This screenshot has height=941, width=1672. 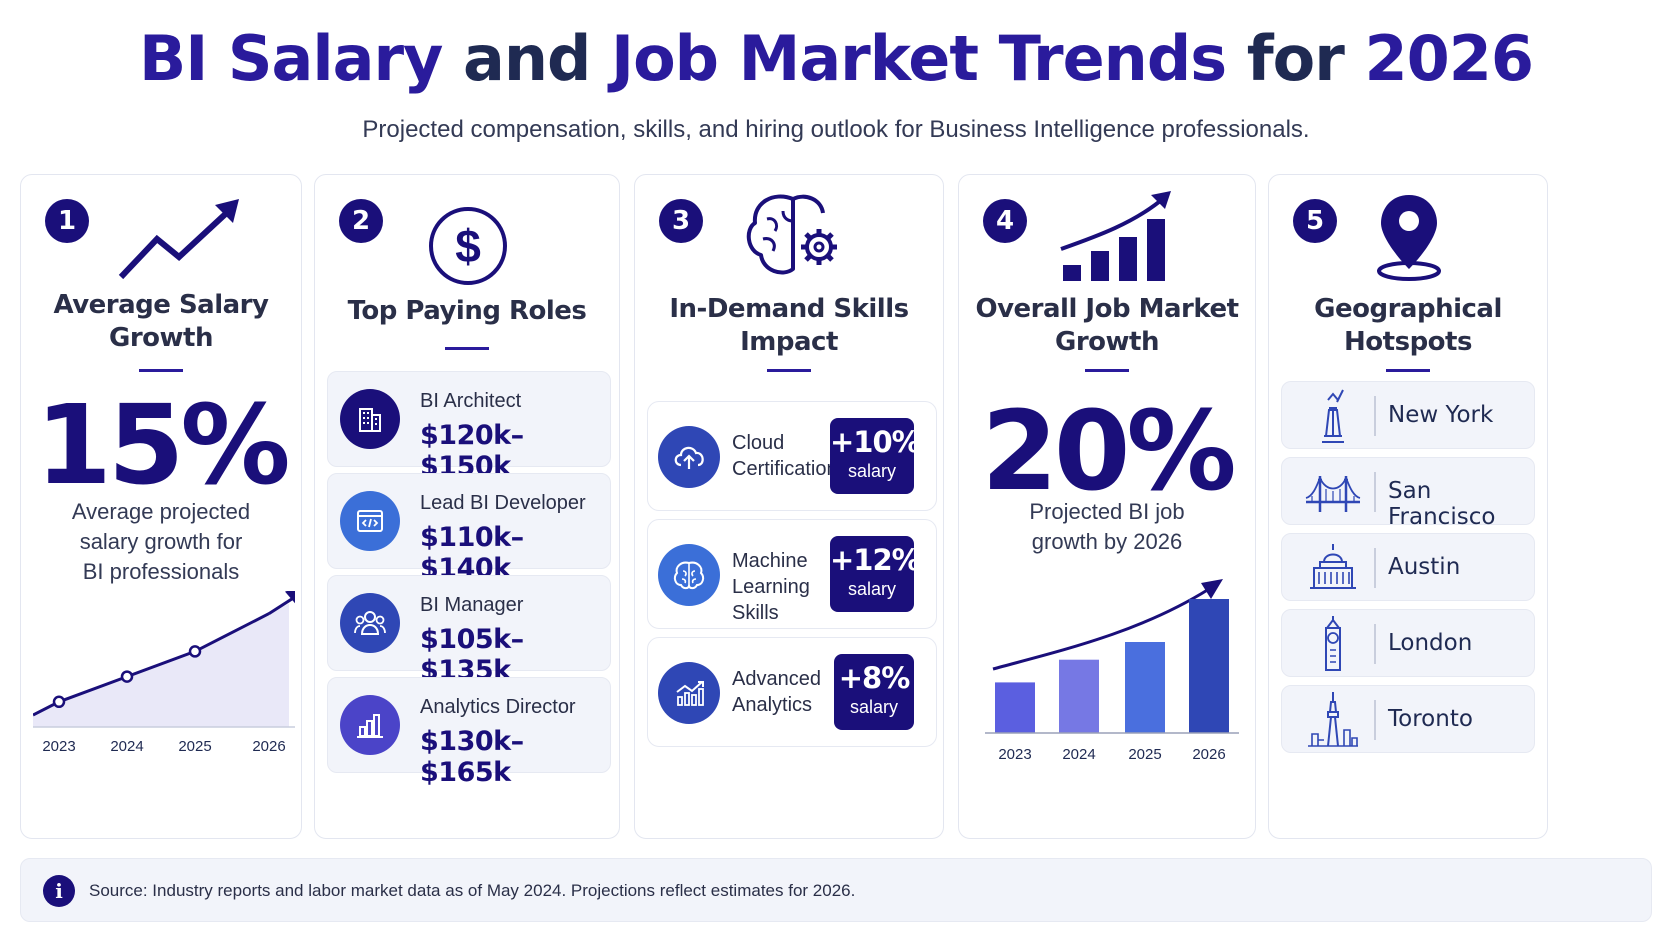 I want to click on statue-of-liberty-icon, so click(x=1333, y=416).